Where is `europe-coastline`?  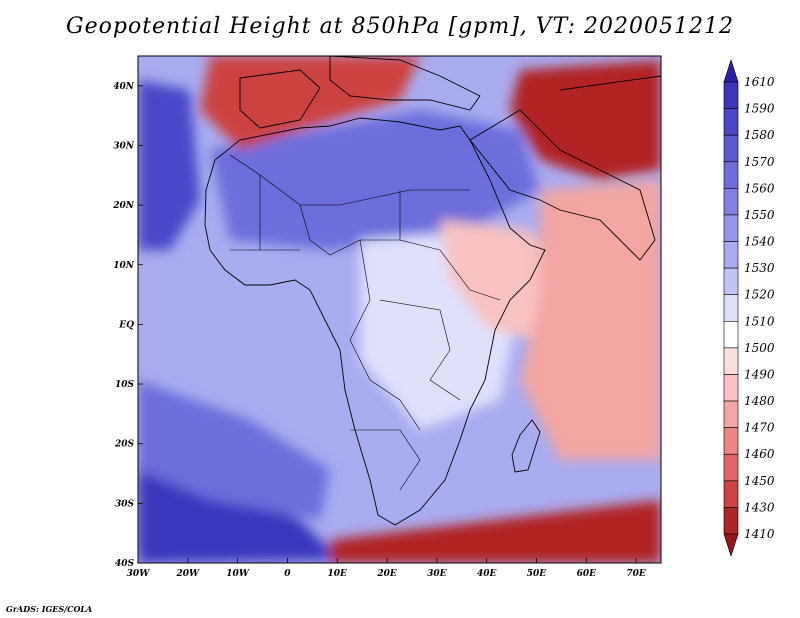 europe-coastline is located at coordinates (405, 83).